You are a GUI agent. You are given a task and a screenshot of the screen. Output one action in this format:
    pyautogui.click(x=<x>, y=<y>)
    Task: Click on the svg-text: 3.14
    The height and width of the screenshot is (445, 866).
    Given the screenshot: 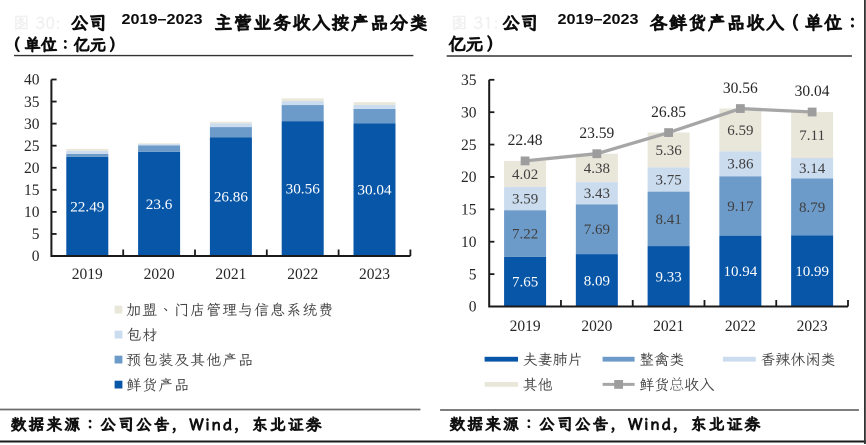 What is the action you would take?
    pyautogui.click(x=812, y=169)
    